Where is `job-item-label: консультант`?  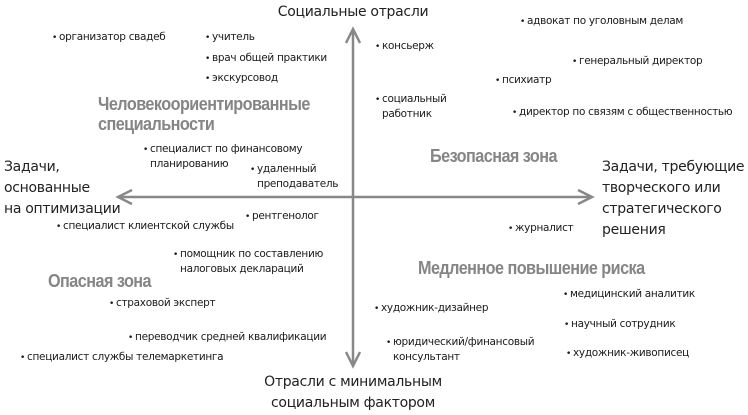 job-item-label: консультант is located at coordinates (426, 357).